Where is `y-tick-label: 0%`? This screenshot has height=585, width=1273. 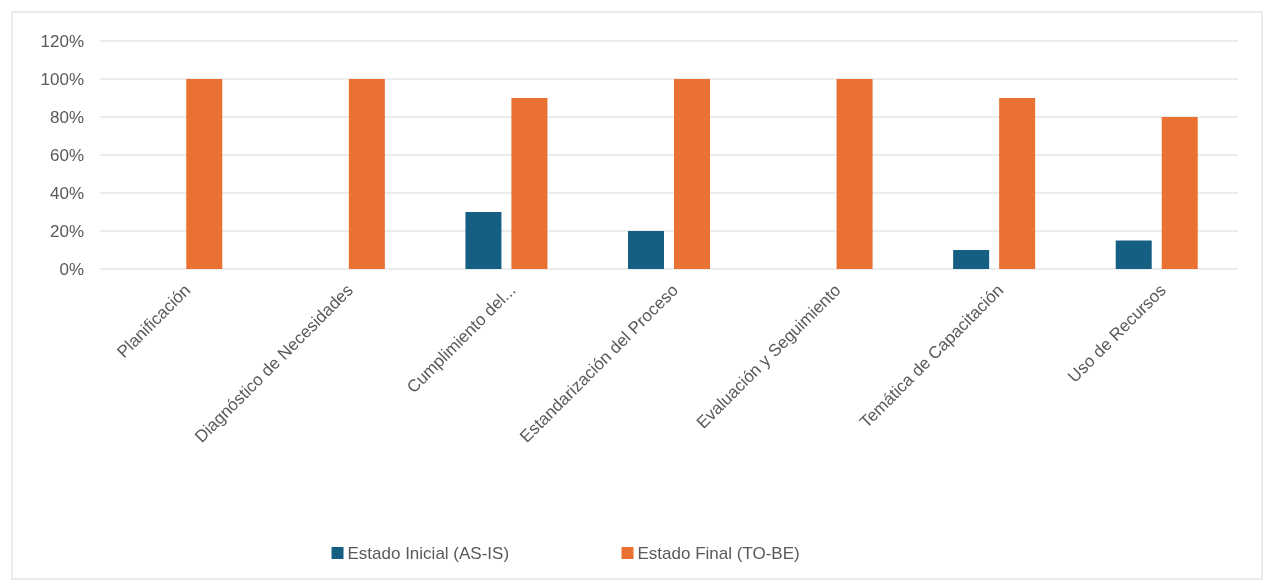
y-tick-label: 0% is located at coordinates (71, 269).